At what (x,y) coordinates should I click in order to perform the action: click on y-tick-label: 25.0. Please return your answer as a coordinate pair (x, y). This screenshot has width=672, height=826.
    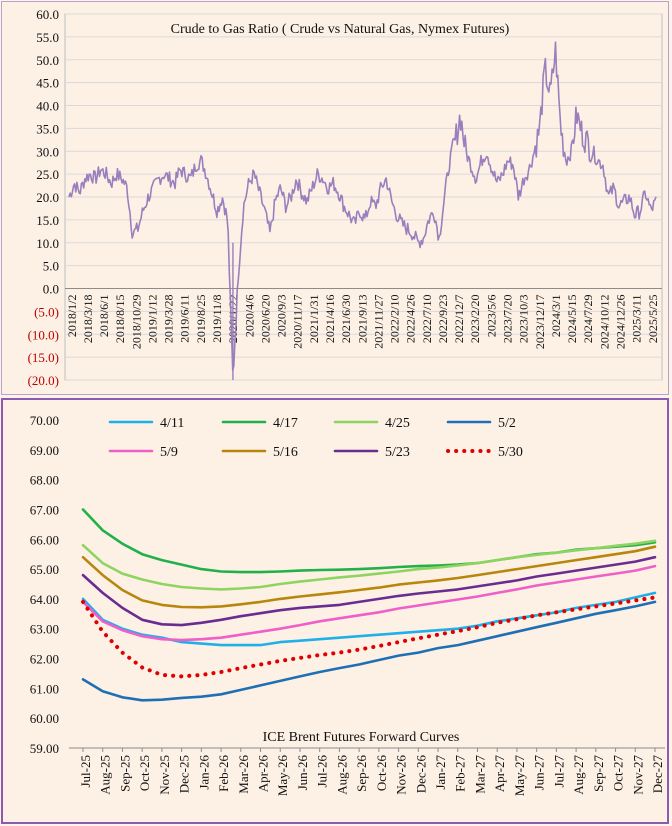
    Looking at the image, I should click on (47, 174).